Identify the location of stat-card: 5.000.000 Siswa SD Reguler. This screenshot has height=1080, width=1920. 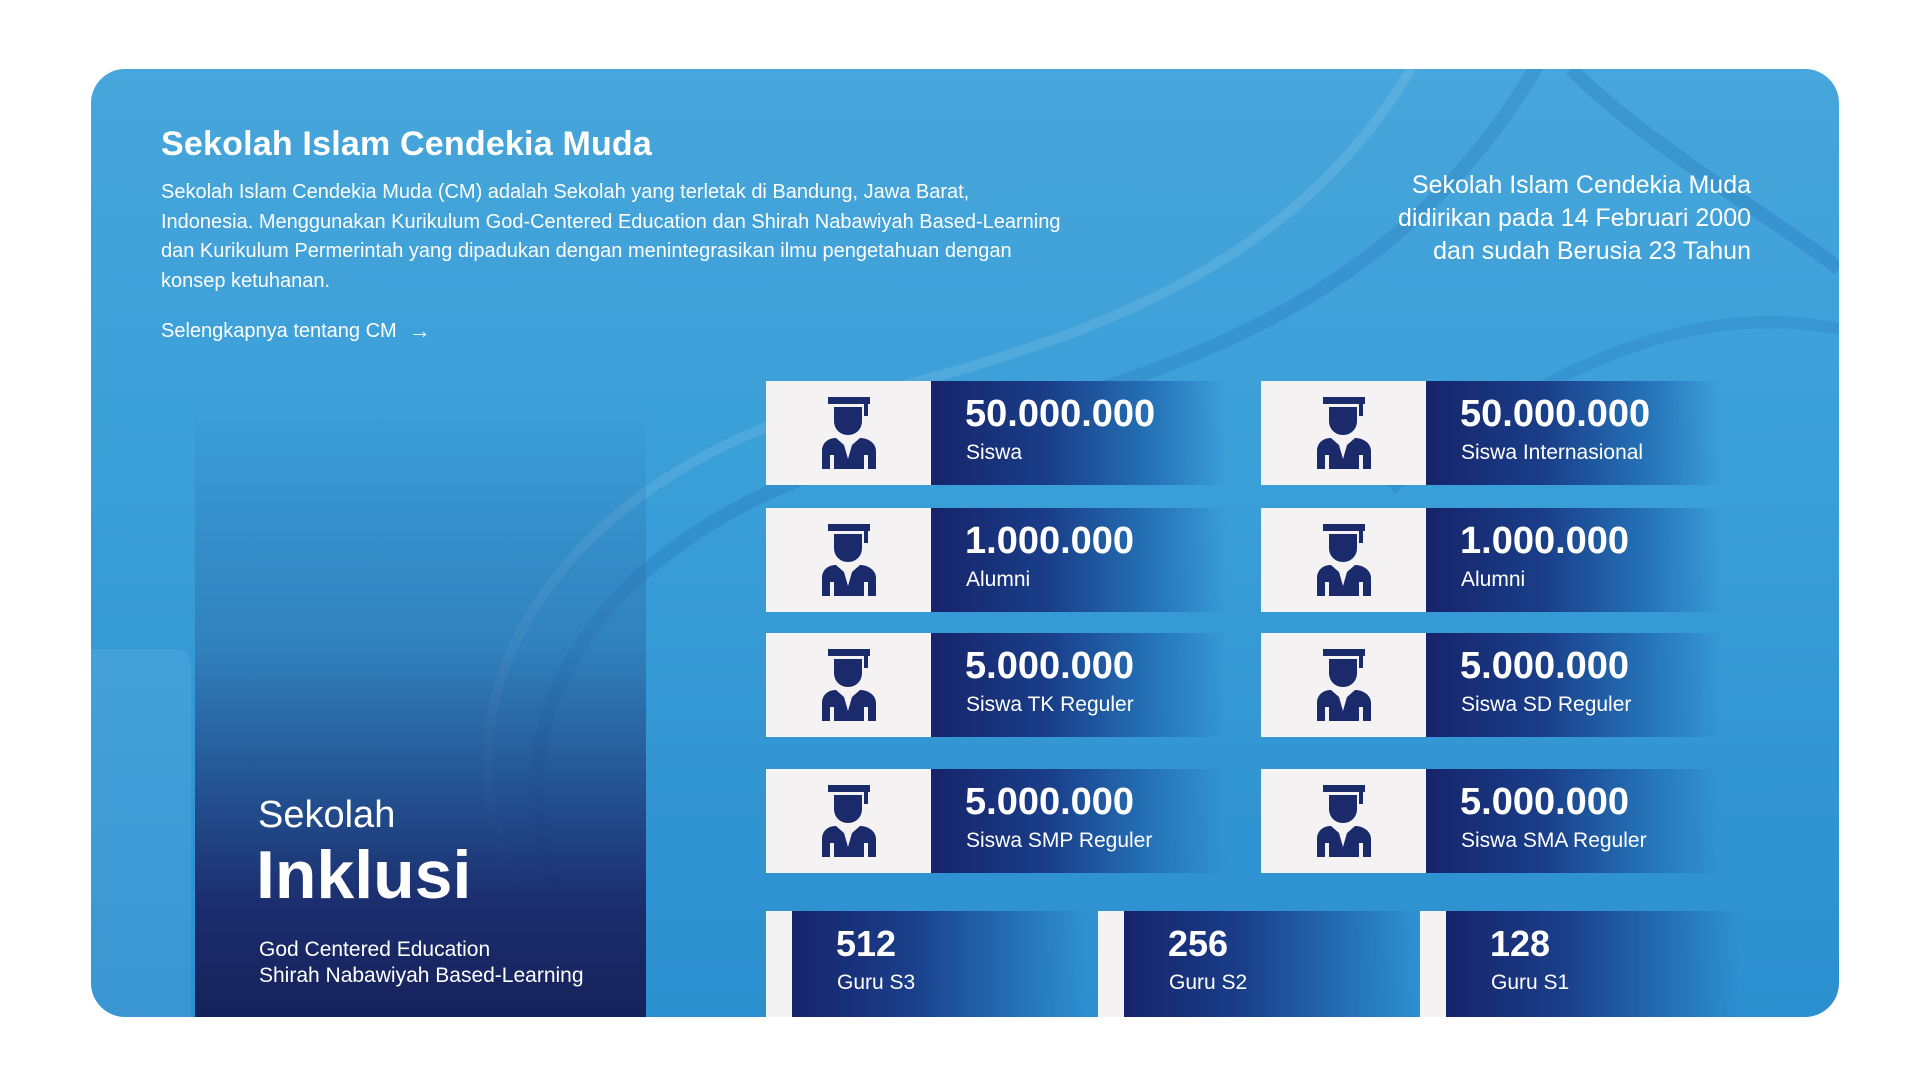
(1491, 685).